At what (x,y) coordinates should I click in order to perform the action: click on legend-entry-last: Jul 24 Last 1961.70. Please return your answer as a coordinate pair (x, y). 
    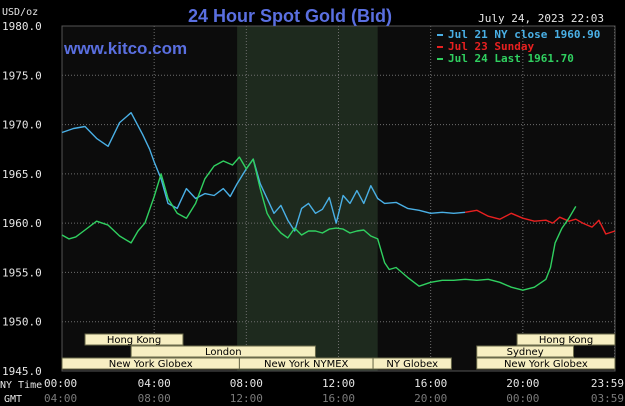
    Looking at the image, I should click on (505, 58).